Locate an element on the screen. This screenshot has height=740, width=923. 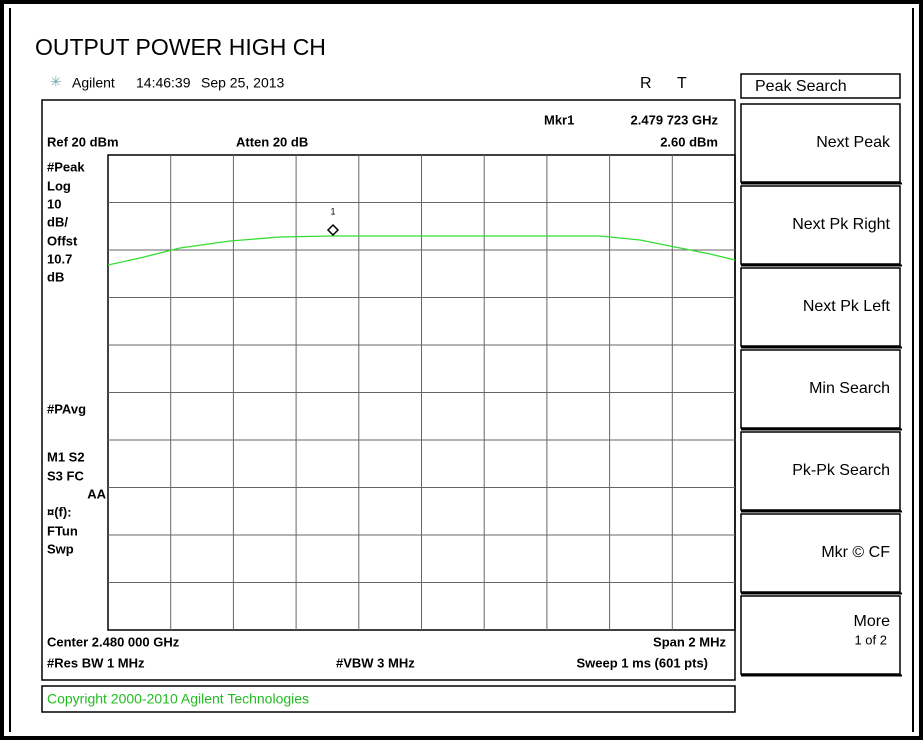
marker-frequency: 2.479 723 GHz is located at coordinates (675, 119).